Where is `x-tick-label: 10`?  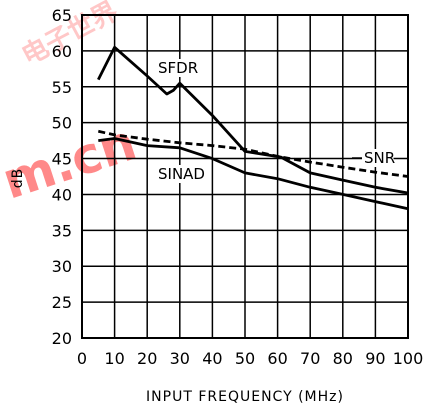
x-tick-label: 10 is located at coordinates (114, 358).